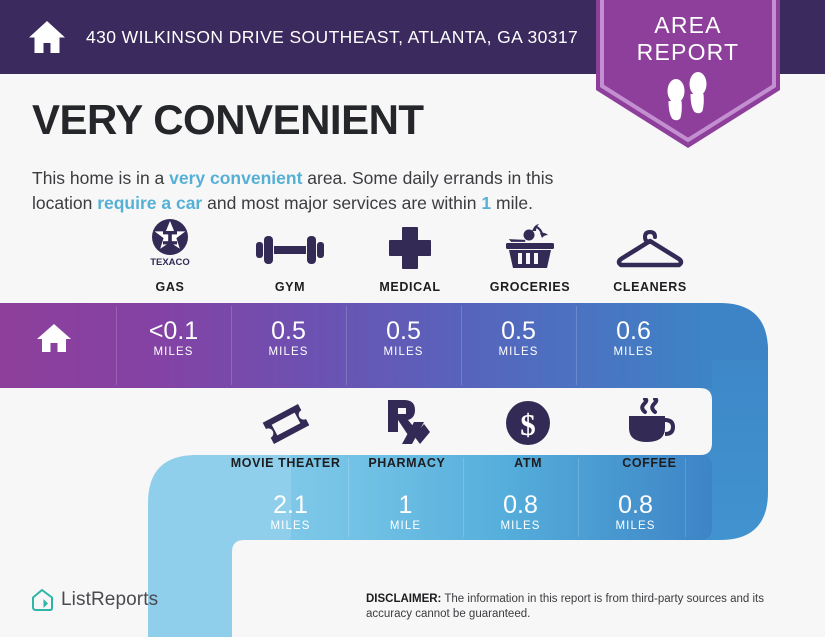  Describe the element at coordinates (290, 287) in the screenshot. I see `category-label: GYM` at that location.